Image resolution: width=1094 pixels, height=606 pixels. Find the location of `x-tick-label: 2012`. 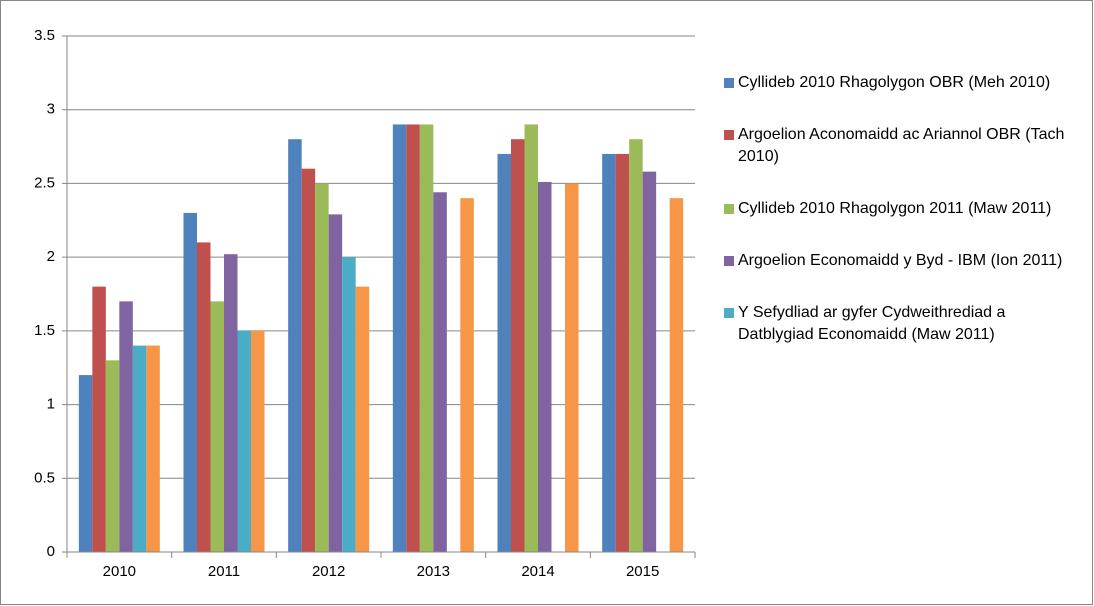

x-tick-label: 2012 is located at coordinates (328, 571).